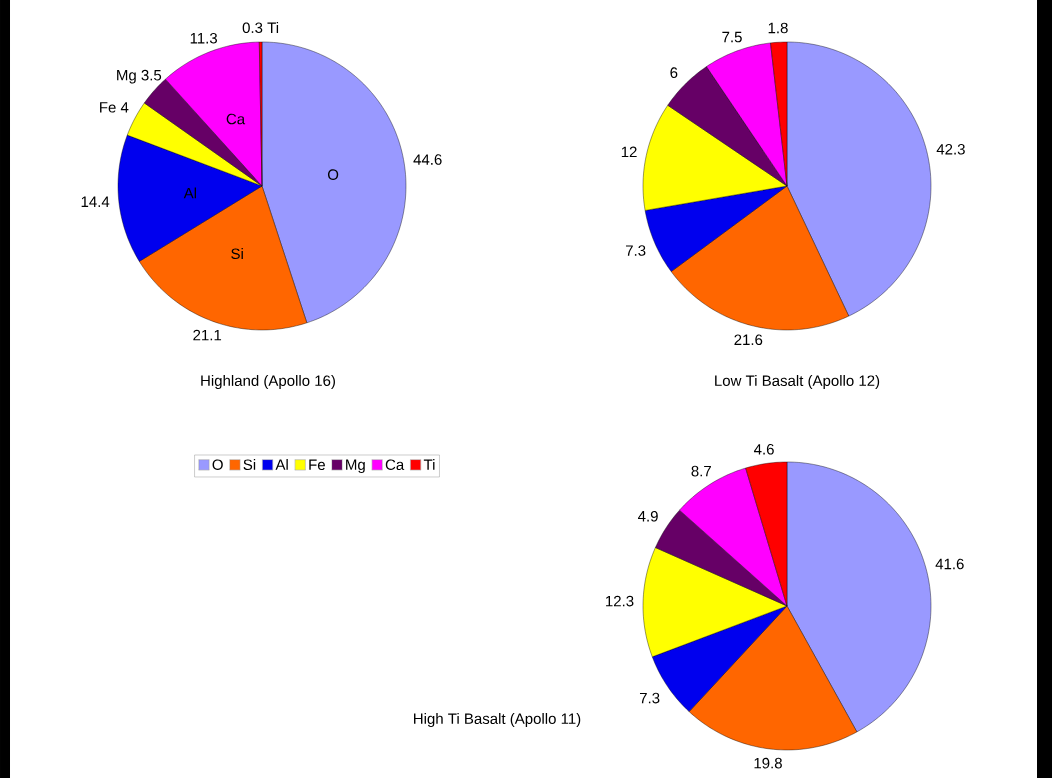  I want to click on text: Fe, so click(108, 107).